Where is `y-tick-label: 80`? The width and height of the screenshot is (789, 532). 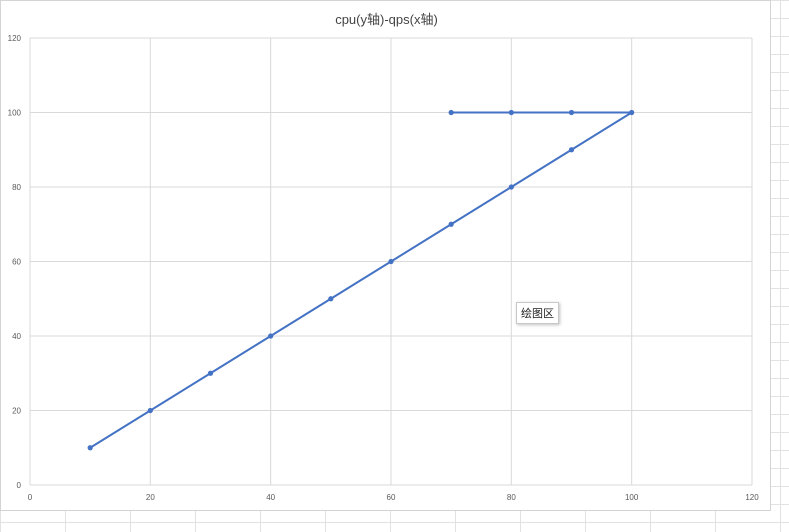 y-tick-label: 80 is located at coordinates (16, 187).